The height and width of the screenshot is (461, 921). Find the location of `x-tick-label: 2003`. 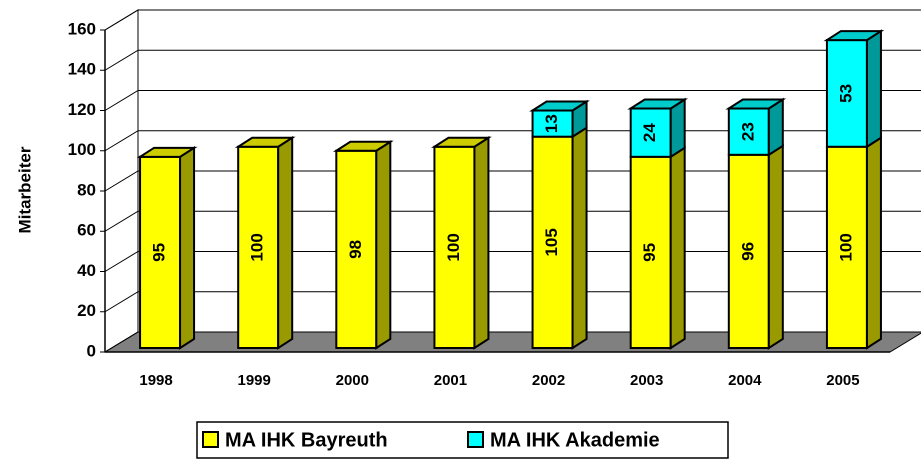

x-tick-label: 2003 is located at coordinates (646, 380).